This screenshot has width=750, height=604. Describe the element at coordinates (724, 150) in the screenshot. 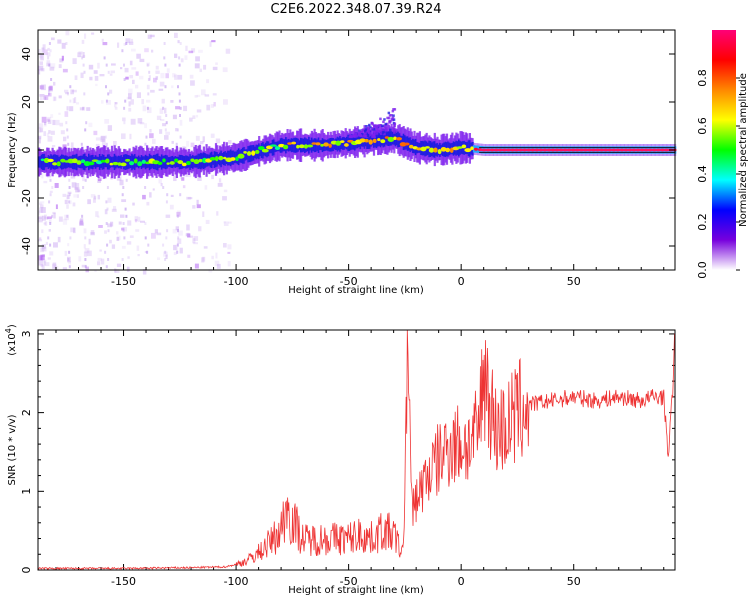

I see `colorbar-gradient` at that location.